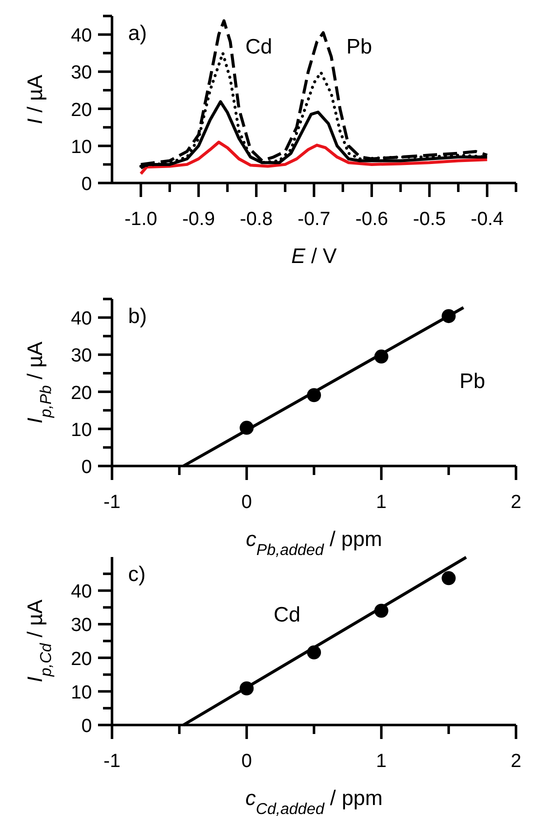 This screenshot has width=536, height=816. Describe the element at coordinates (141, 219) in the screenshot. I see `x-tick-label: -1.0` at that location.